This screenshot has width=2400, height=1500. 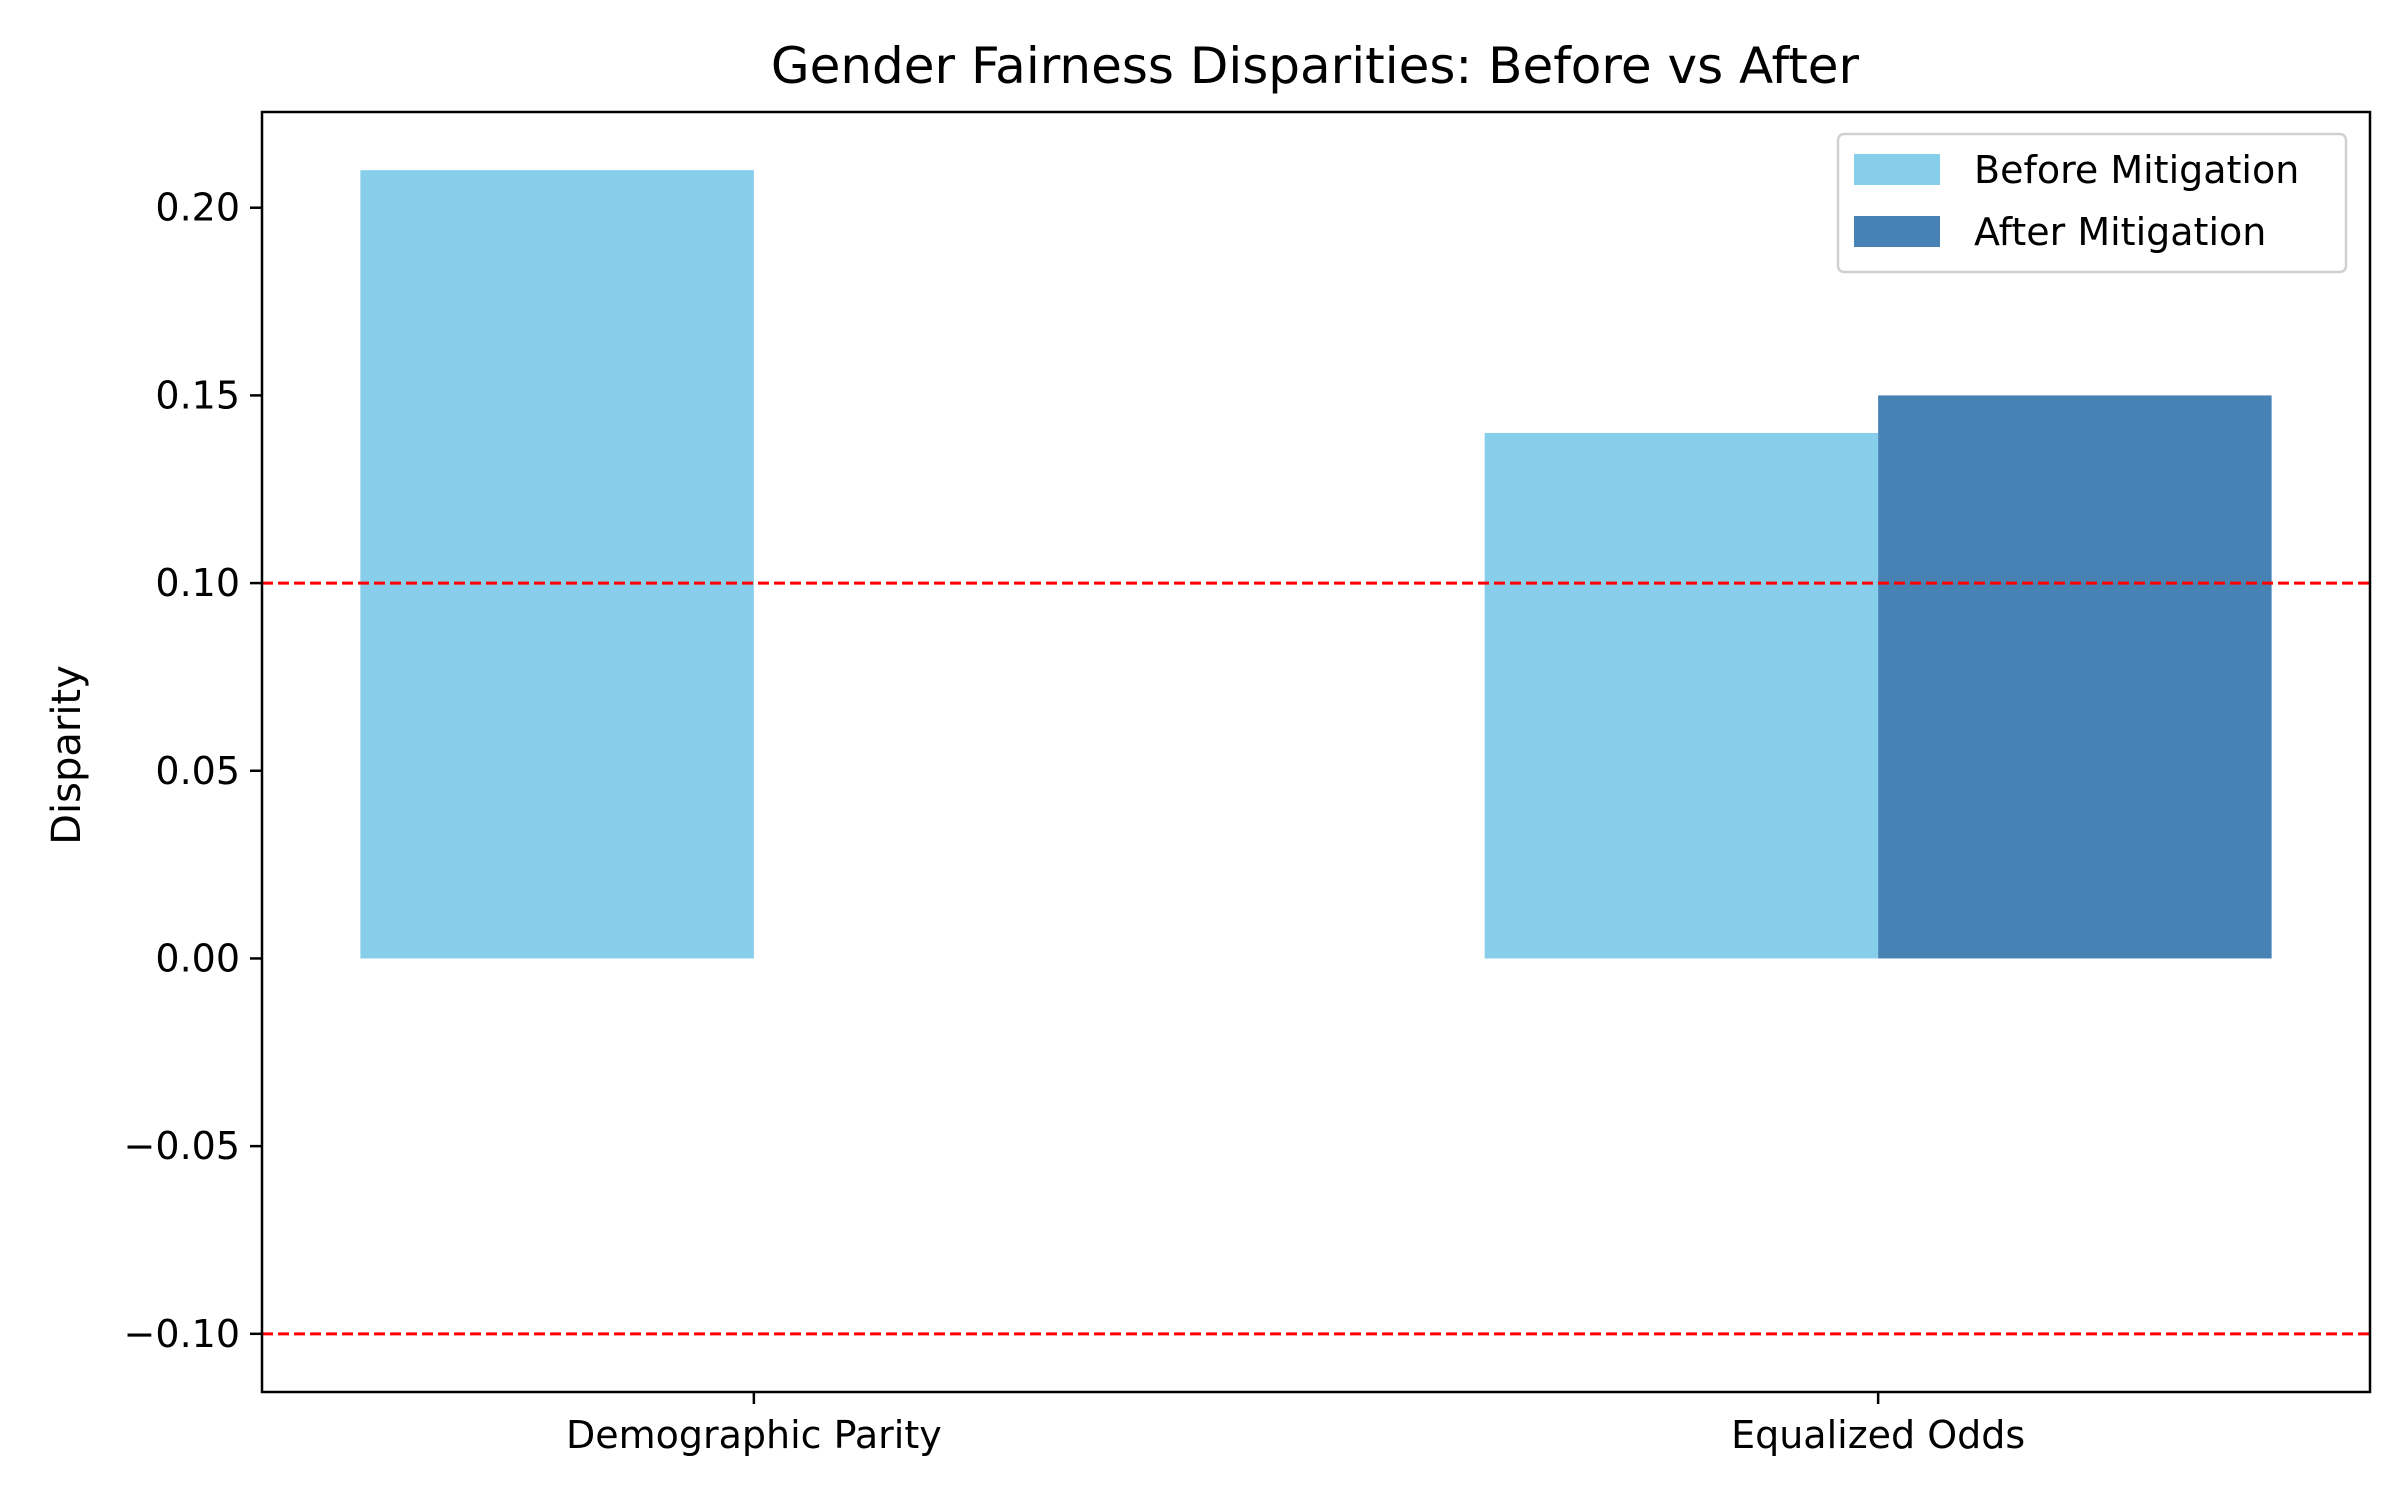 What do you see at coordinates (1897, 169) in the screenshot?
I see `legend-swatch-before` at bounding box center [1897, 169].